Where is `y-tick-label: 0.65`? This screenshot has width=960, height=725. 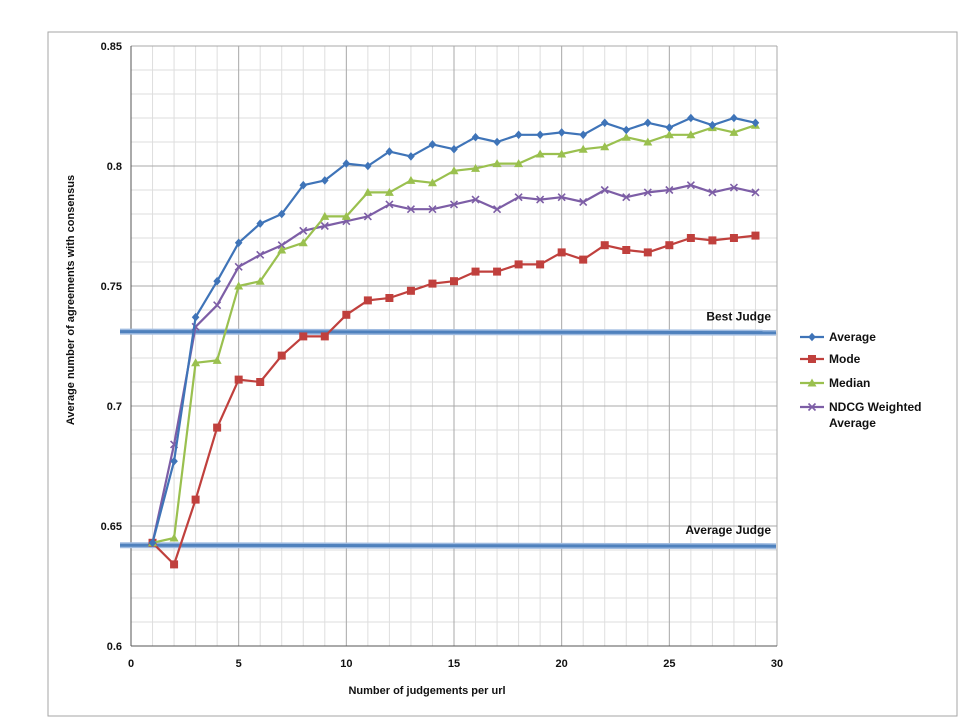
y-tick-label: 0.65 is located at coordinates (111, 527).